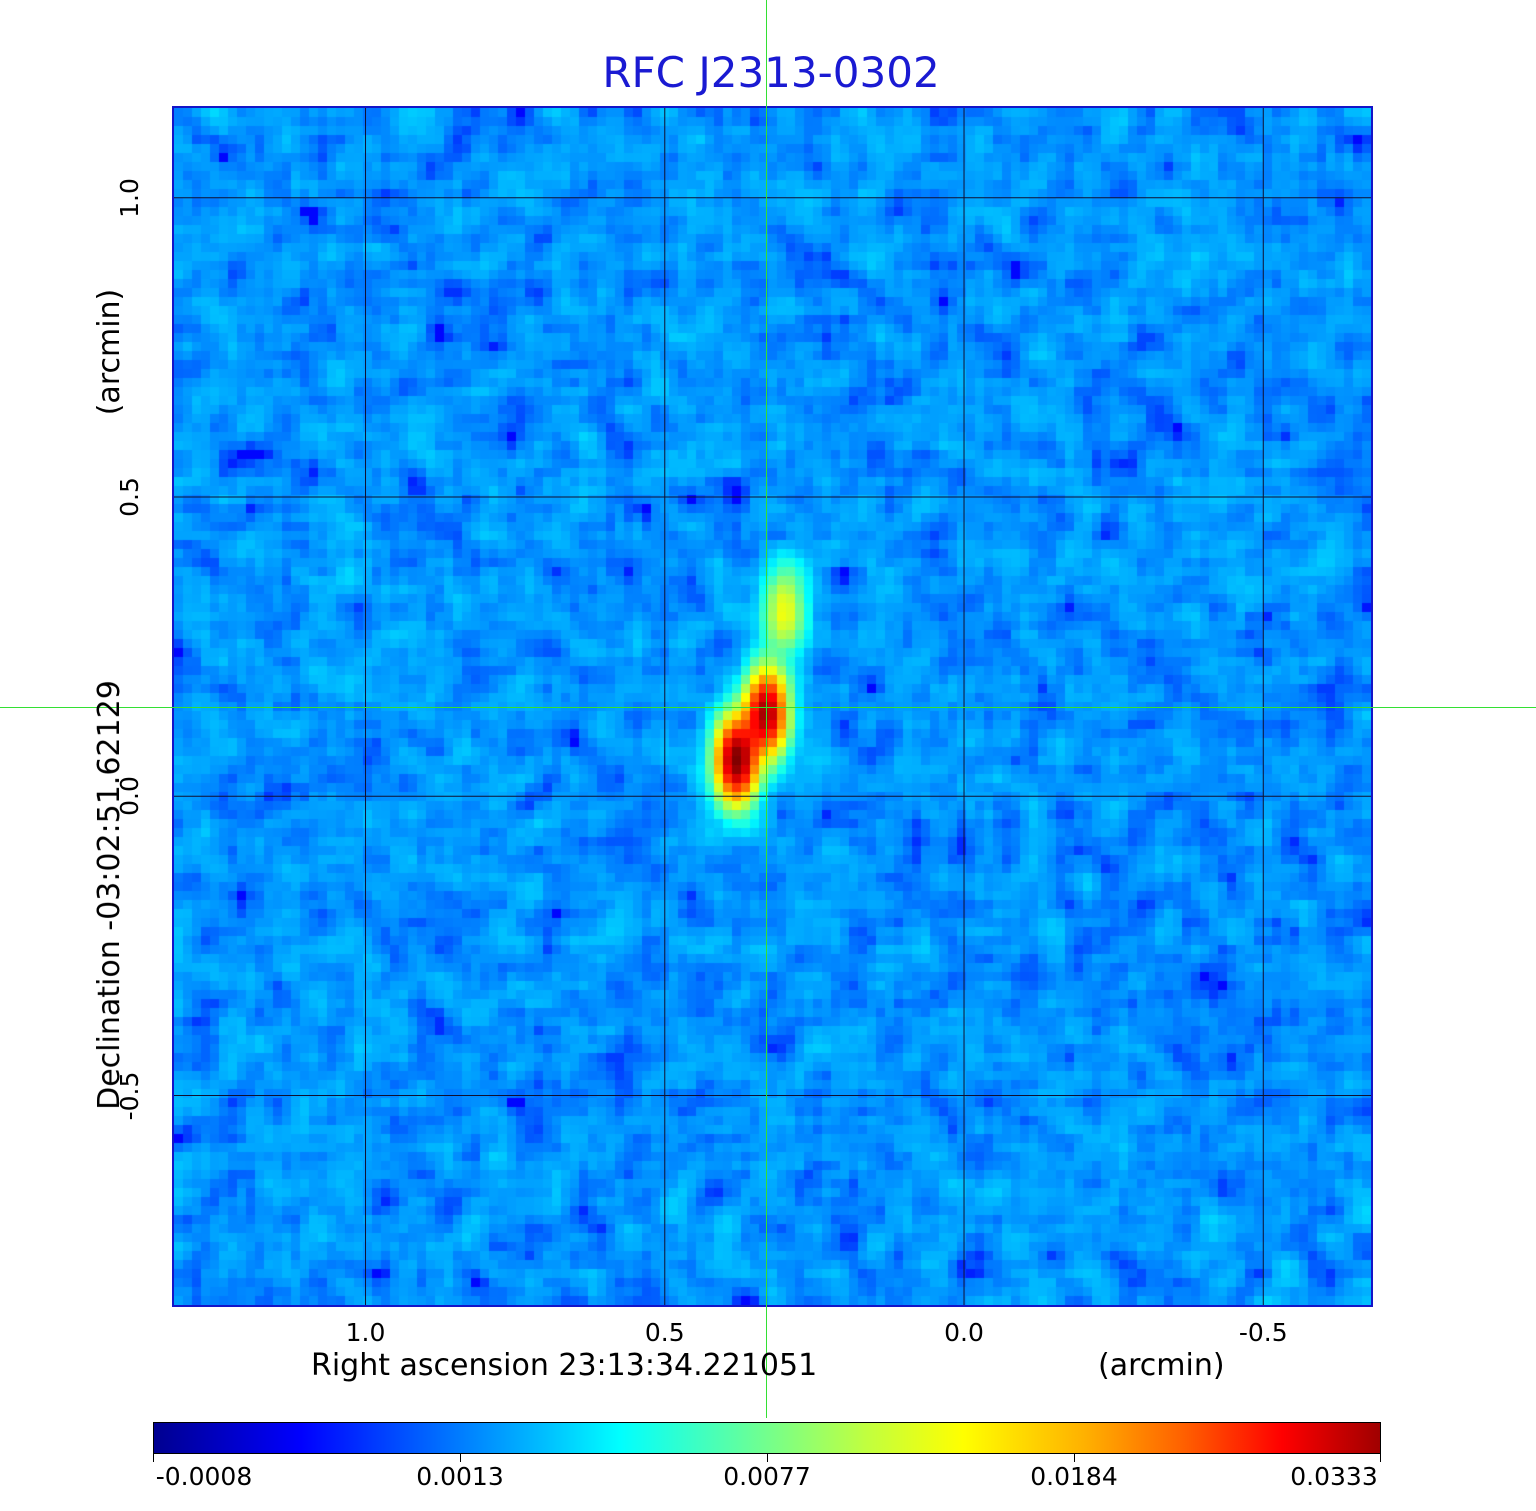  Describe the element at coordinates (664, 1332) in the screenshot. I see `x-tick-label: 0.5` at that location.